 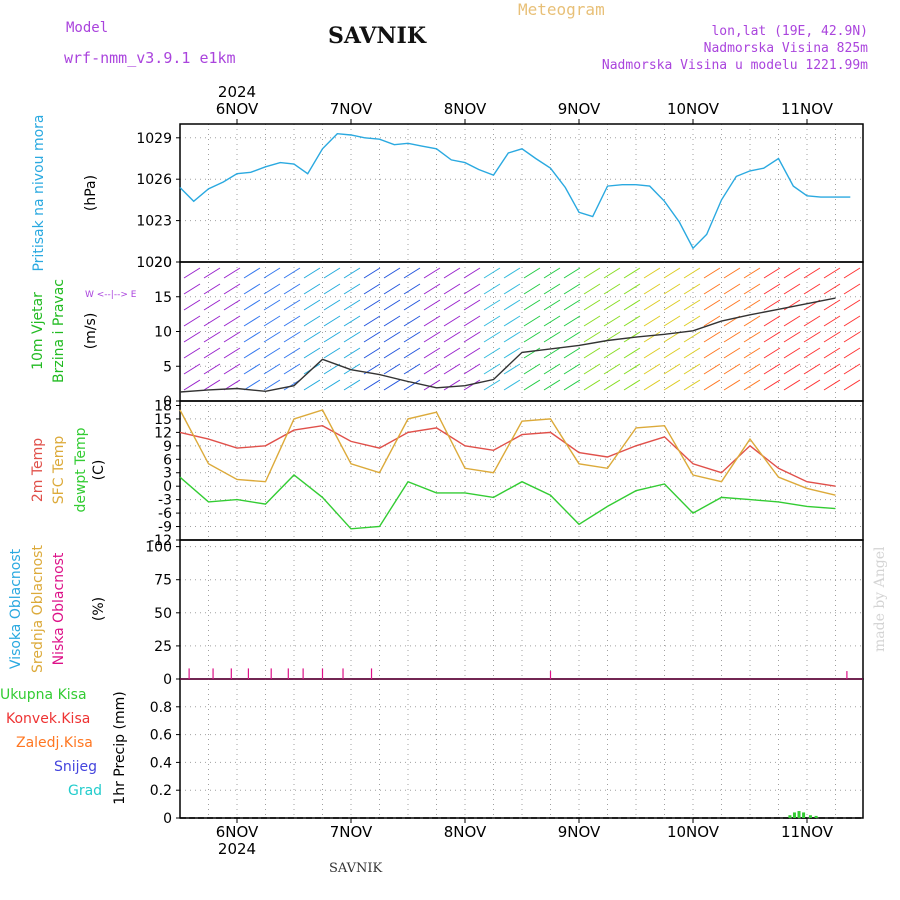 I want to click on model-elevation-text: Nadmorska Visina u modelu 1221.99m, so click(x=734, y=65).